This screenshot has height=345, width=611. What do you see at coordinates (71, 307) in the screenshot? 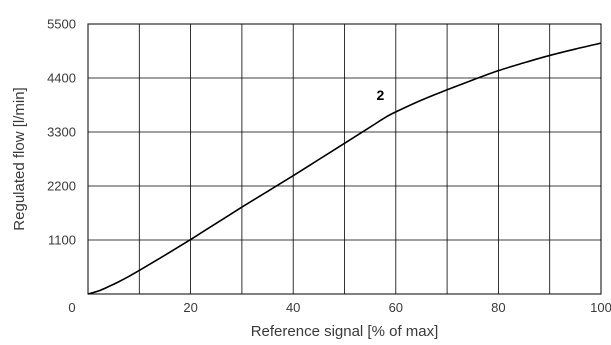
I see `x-tick-label: 0` at bounding box center [71, 307].